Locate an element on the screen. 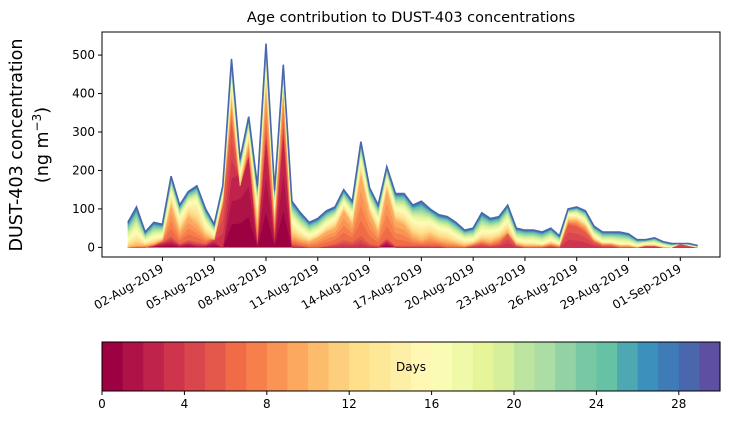  y-axis-label-line1: DUST-403 concentration is located at coordinates (17, 145).